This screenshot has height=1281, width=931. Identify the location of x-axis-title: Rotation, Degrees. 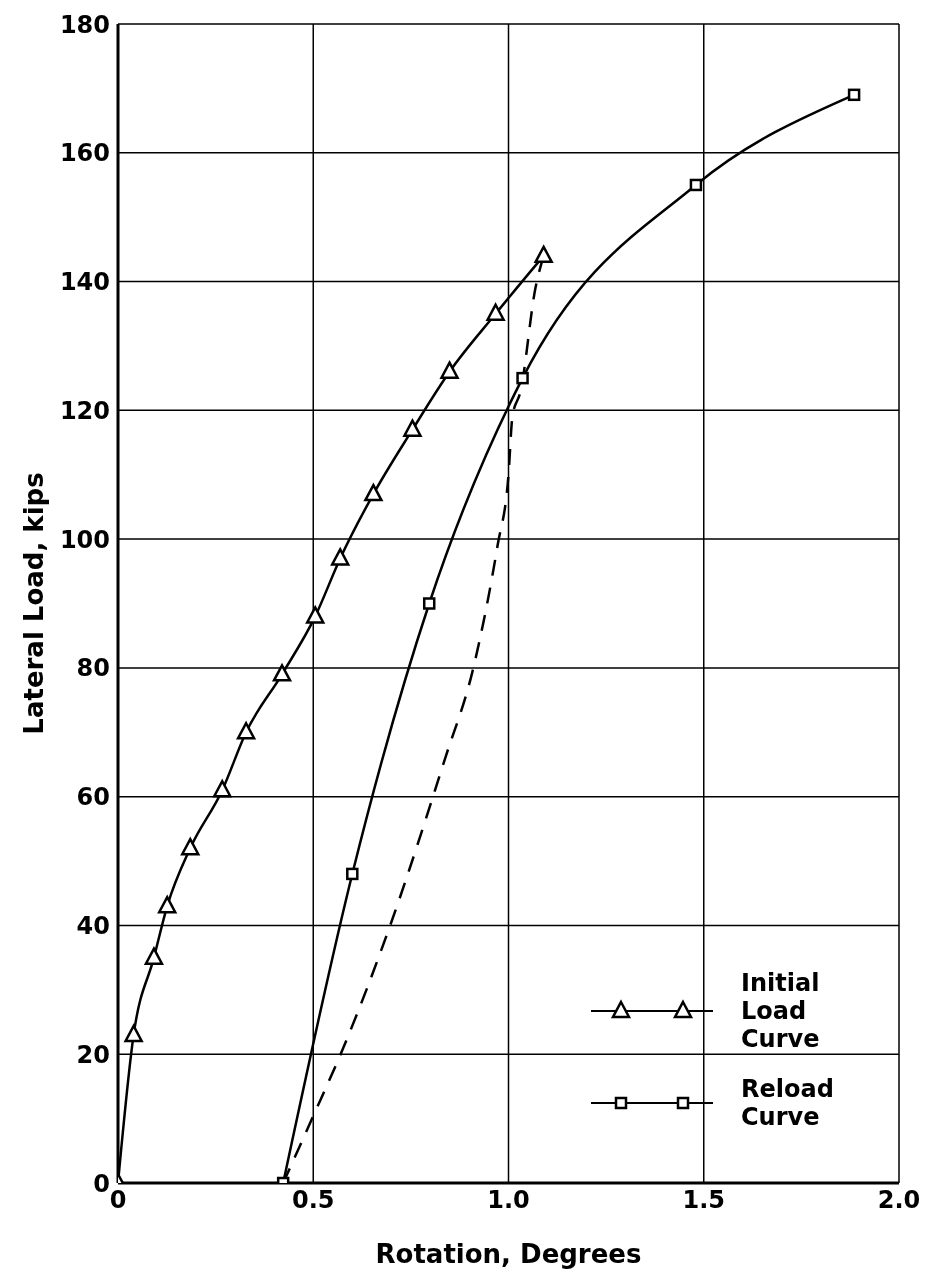
(508, 1254).